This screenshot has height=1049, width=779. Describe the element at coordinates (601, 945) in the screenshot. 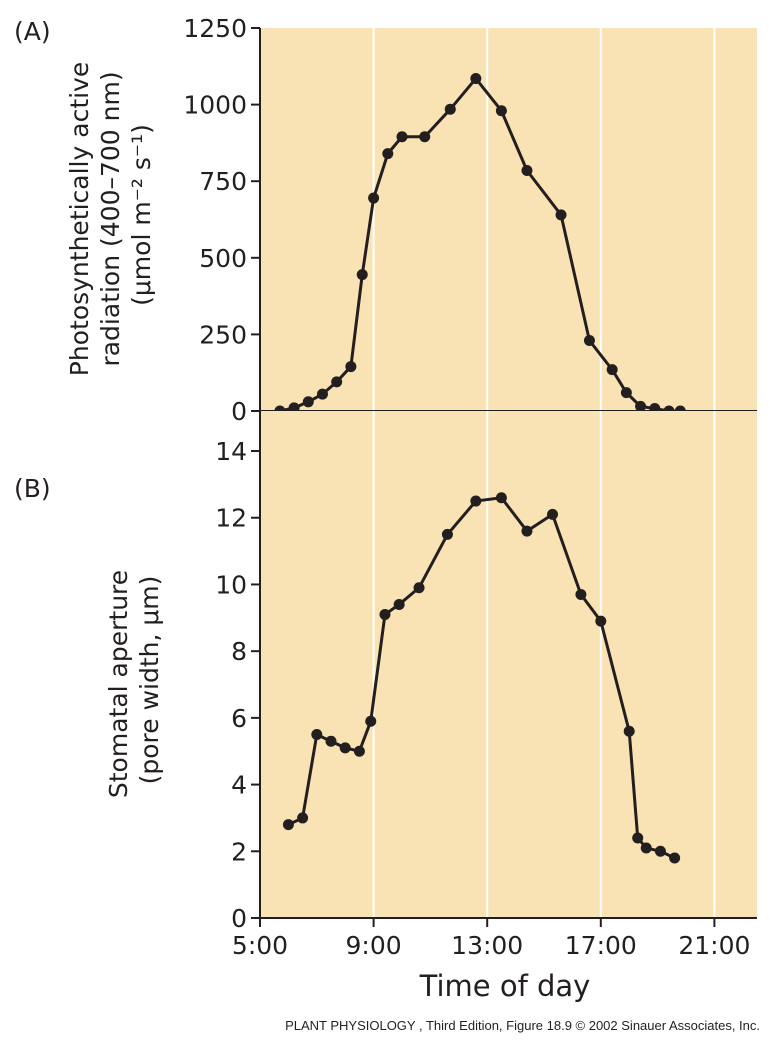

I see `panel-b-x-tick-label-3: 17:00` at that location.